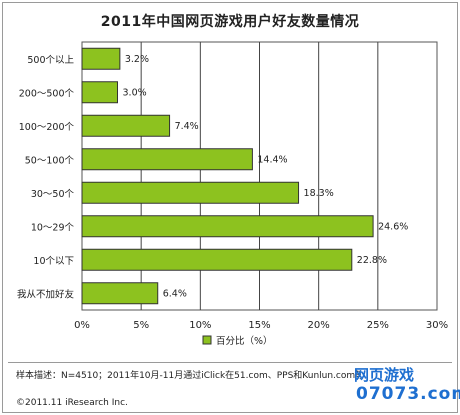  I want to click on data-label: 6.4%, so click(175, 293).